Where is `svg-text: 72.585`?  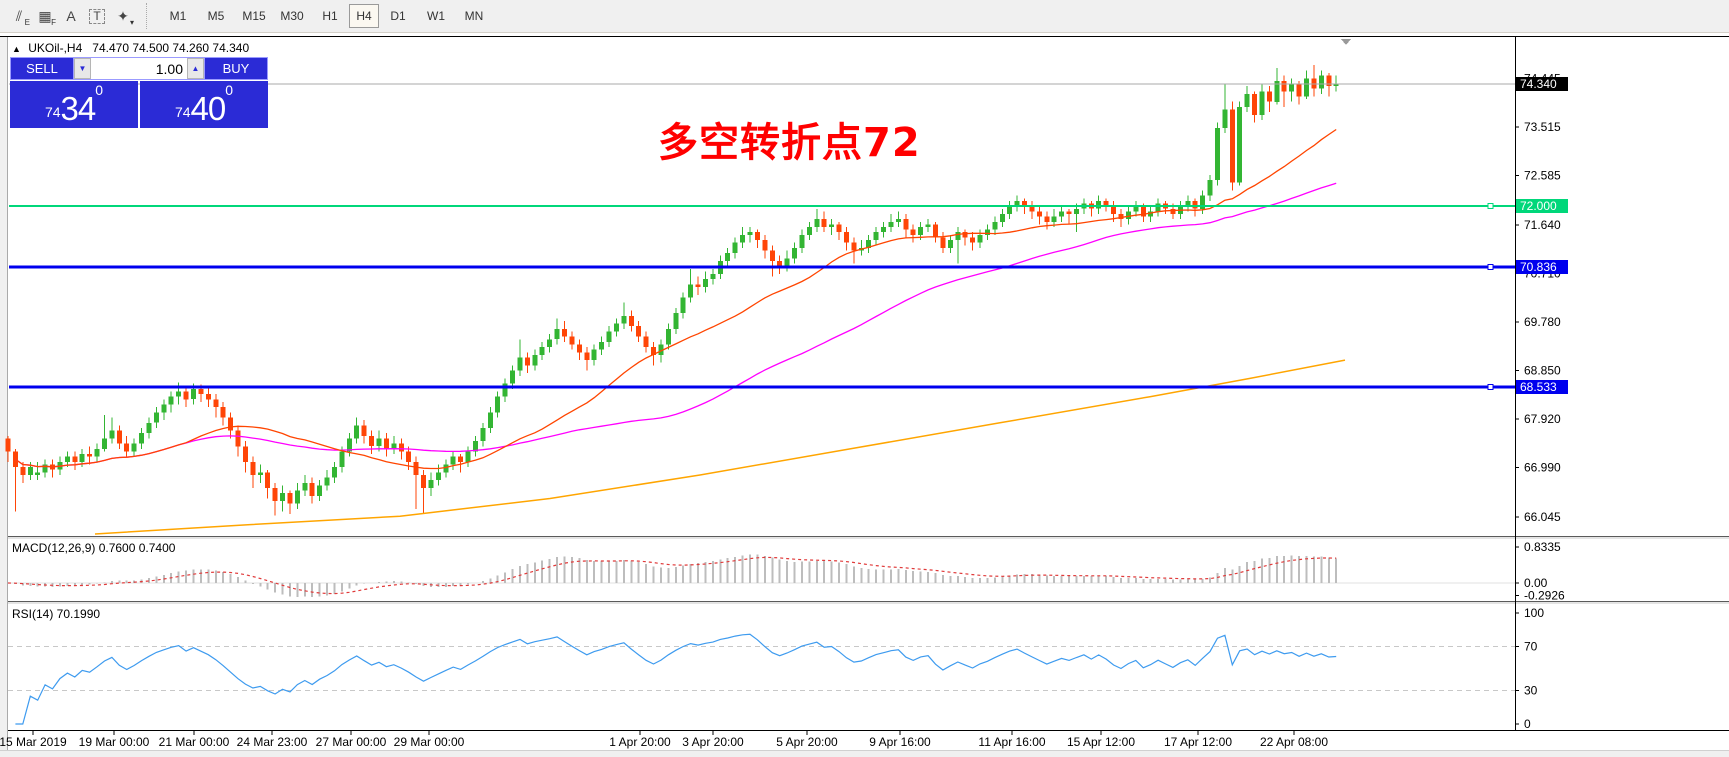 svg-text: 72.585 is located at coordinates (1542, 176).